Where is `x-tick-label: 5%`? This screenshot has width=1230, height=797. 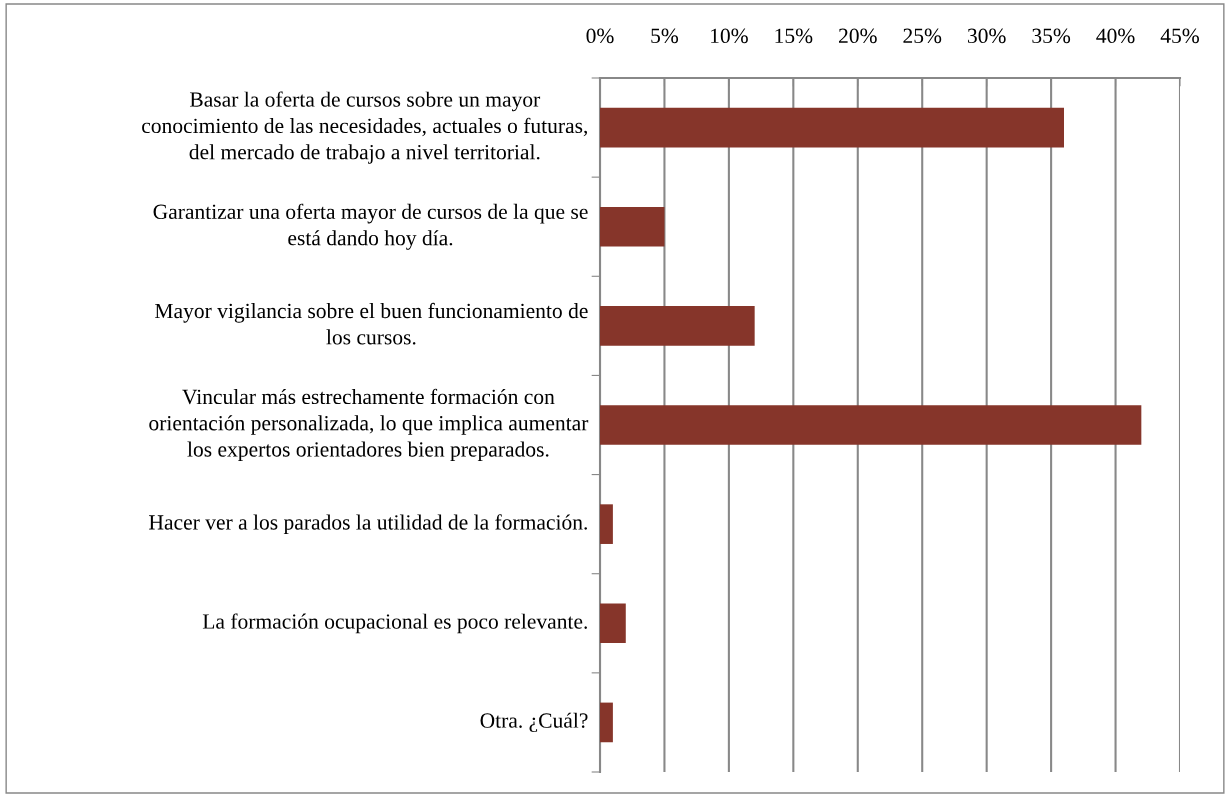
x-tick-label: 5% is located at coordinates (665, 36).